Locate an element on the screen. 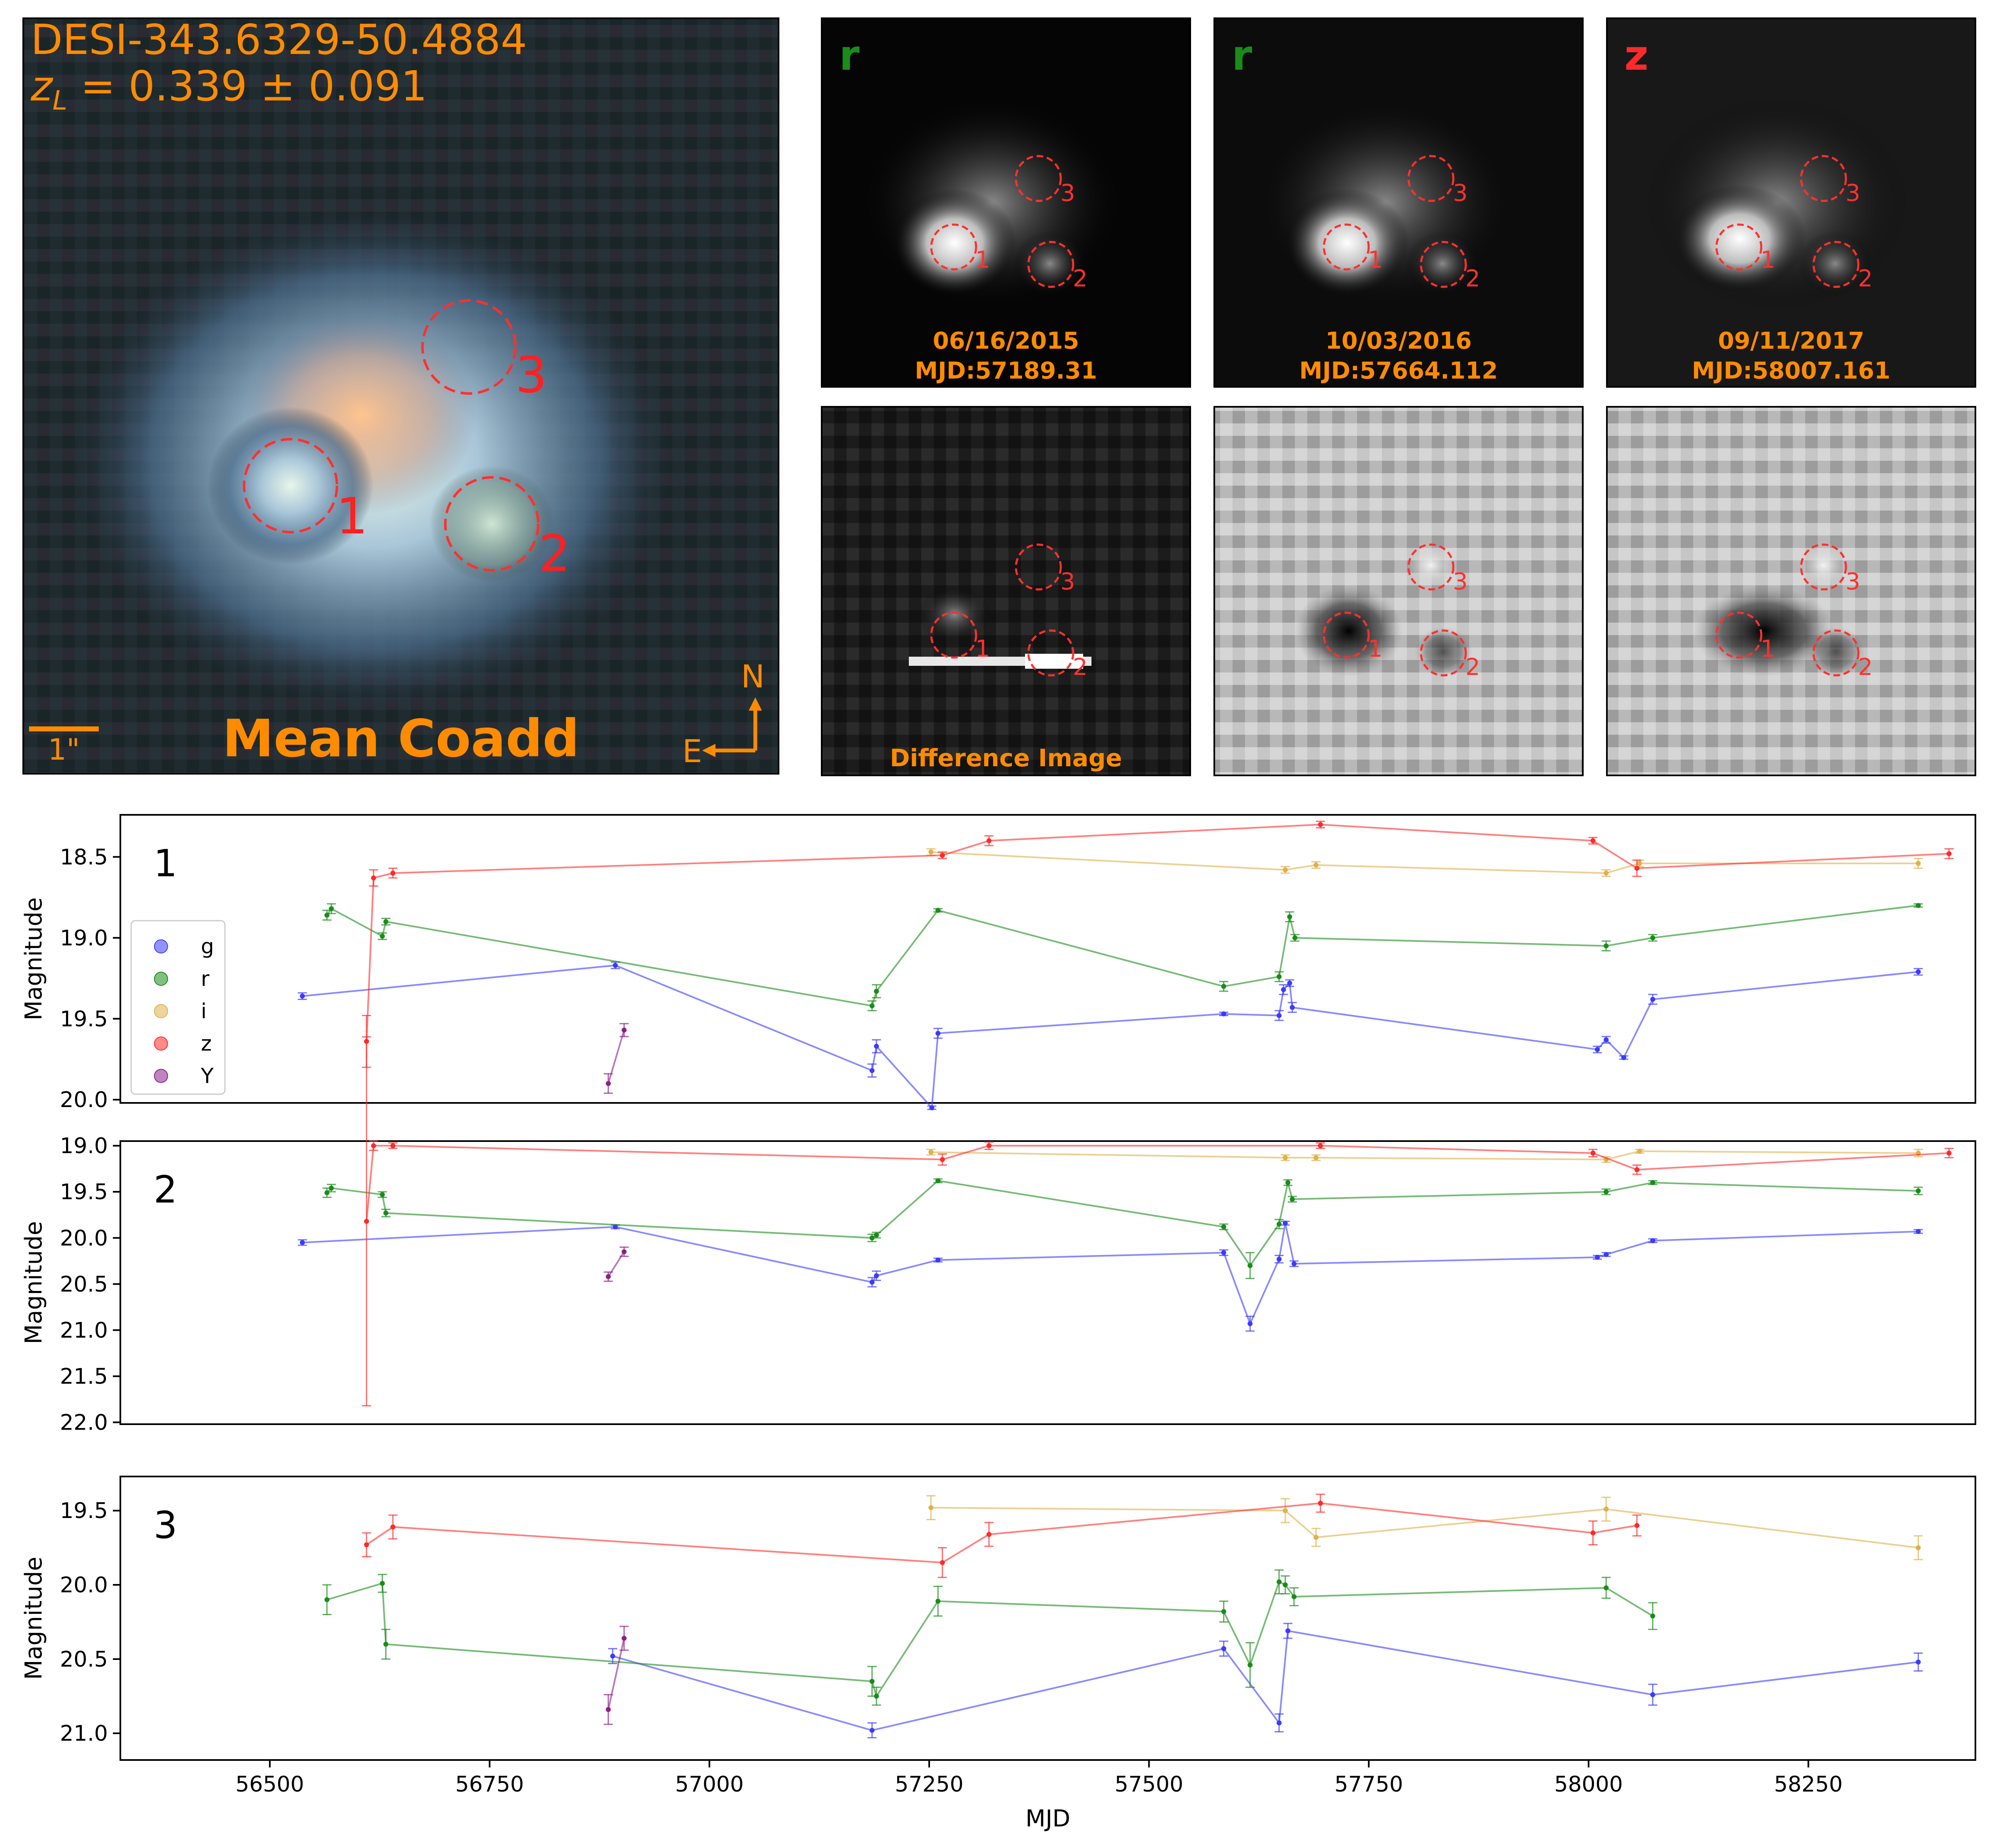 The height and width of the screenshot is (1848, 1992). coadd-title: DESI-343.6329-50.4884 is located at coordinates (279, 39).